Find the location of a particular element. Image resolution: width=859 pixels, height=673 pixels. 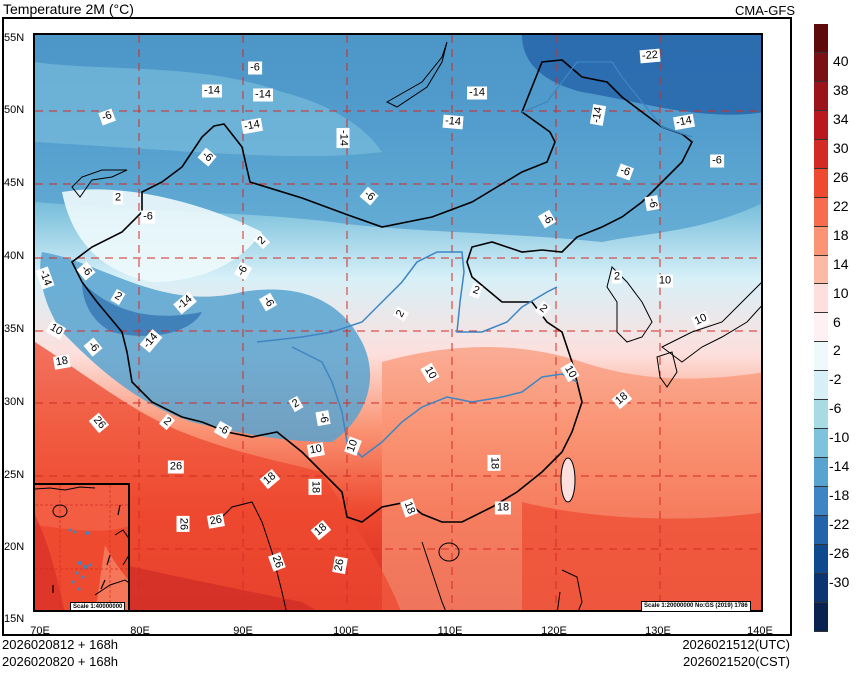

colorbar-label: 14 is located at coordinates (841, 263).